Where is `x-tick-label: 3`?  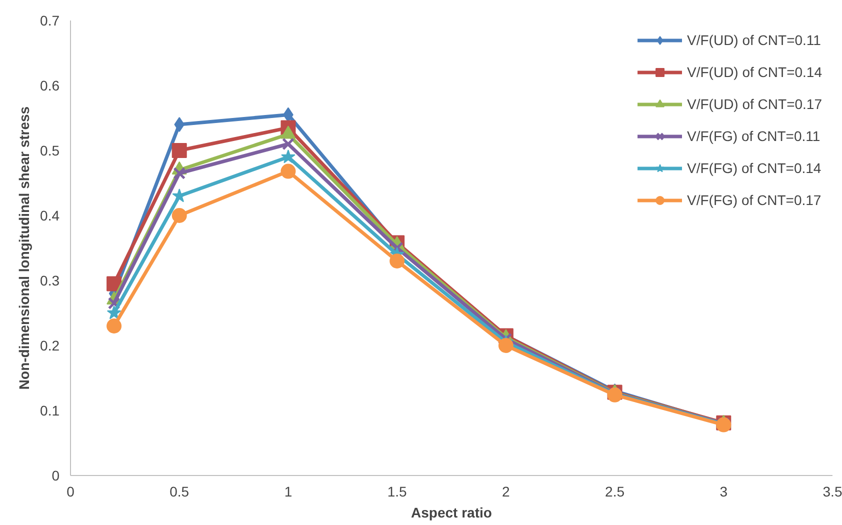
x-tick-label: 3 is located at coordinates (724, 492).